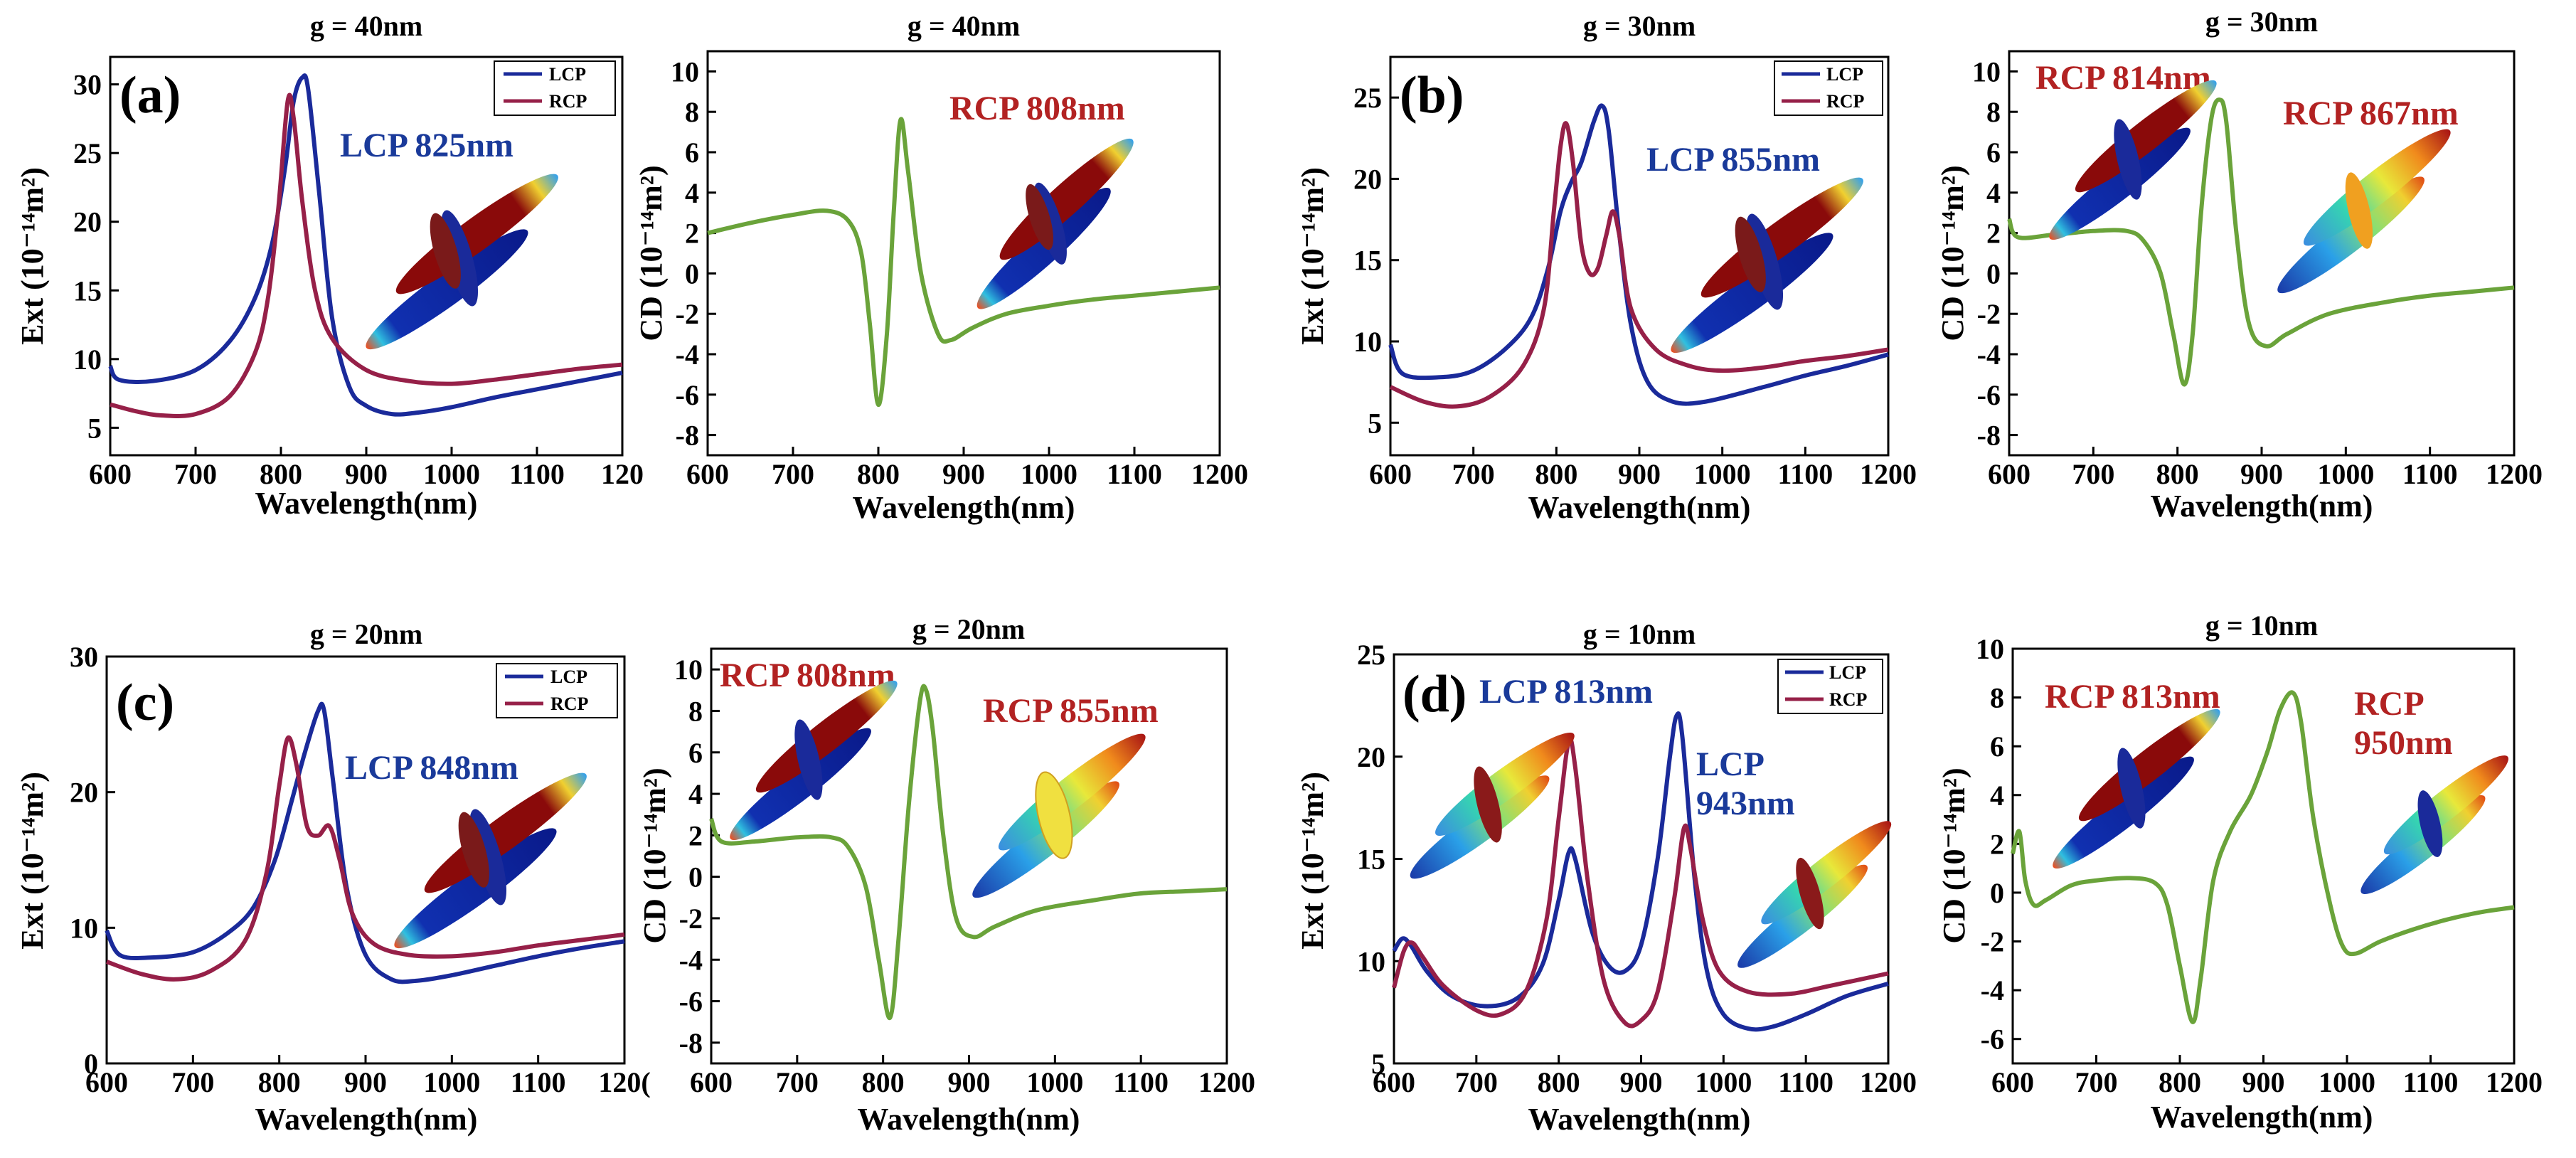 The width and height of the screenshot is (2576, 1158). Describe the element at coordinates (1733, 160) in the screenshot. I see `annotation-lcp-855: LCP 855nm` at that location.